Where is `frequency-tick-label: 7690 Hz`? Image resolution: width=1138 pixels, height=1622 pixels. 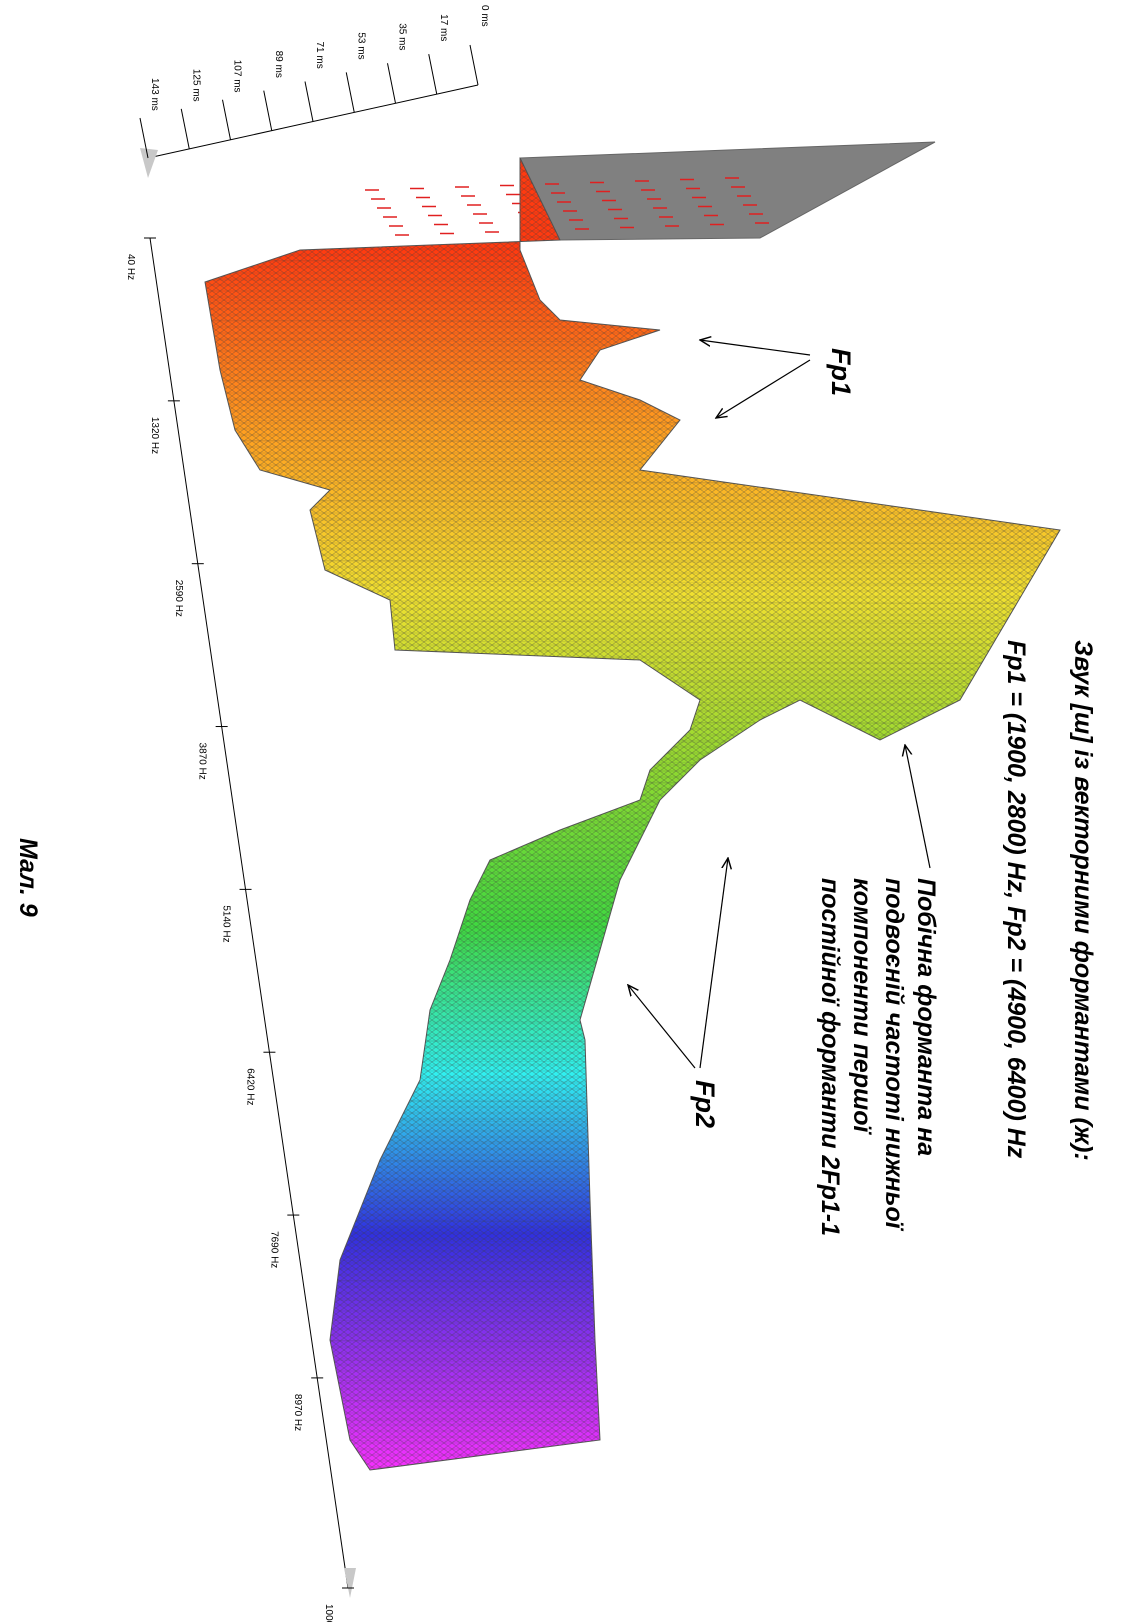
frequency-tick-label: 7690 Hz is located at coordinates (273, 1249).